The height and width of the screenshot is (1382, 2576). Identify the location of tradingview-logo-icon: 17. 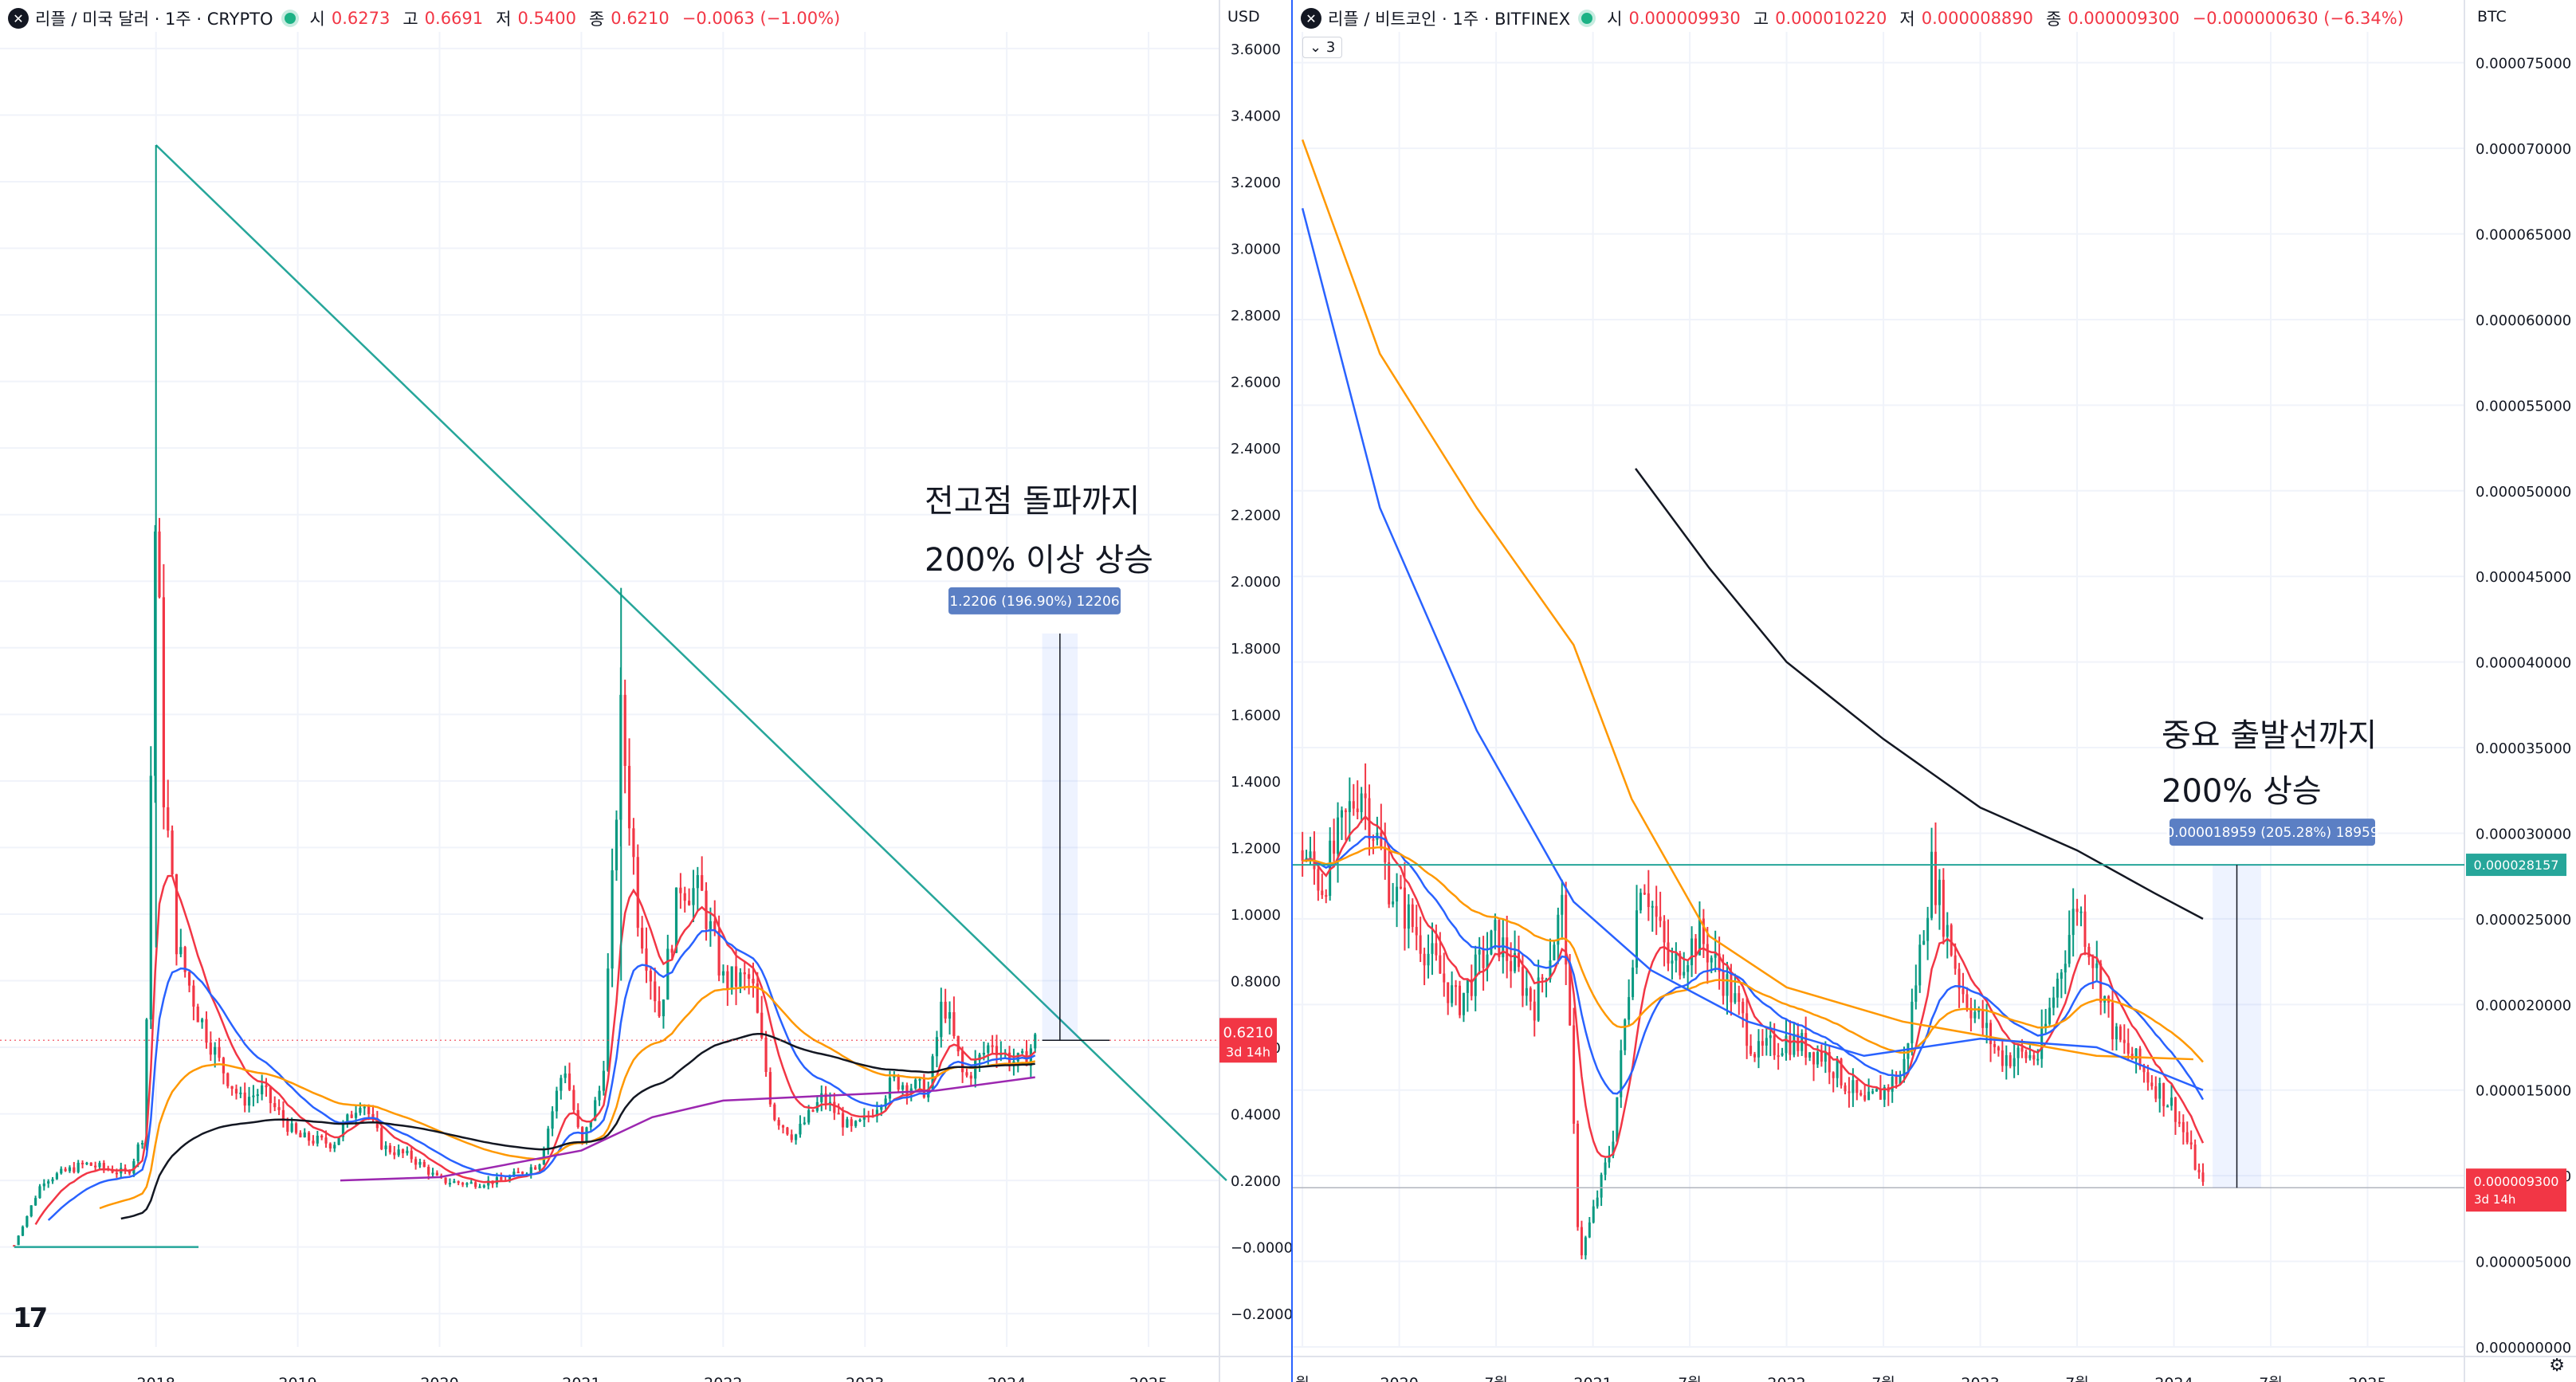
(31, 1318).